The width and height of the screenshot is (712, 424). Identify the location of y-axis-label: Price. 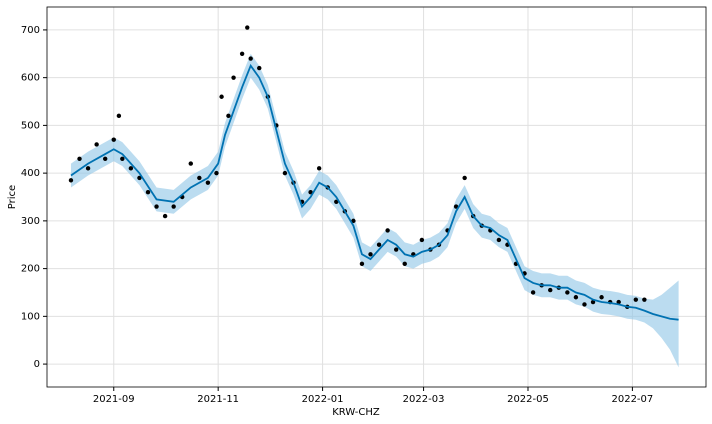
(12, 197).